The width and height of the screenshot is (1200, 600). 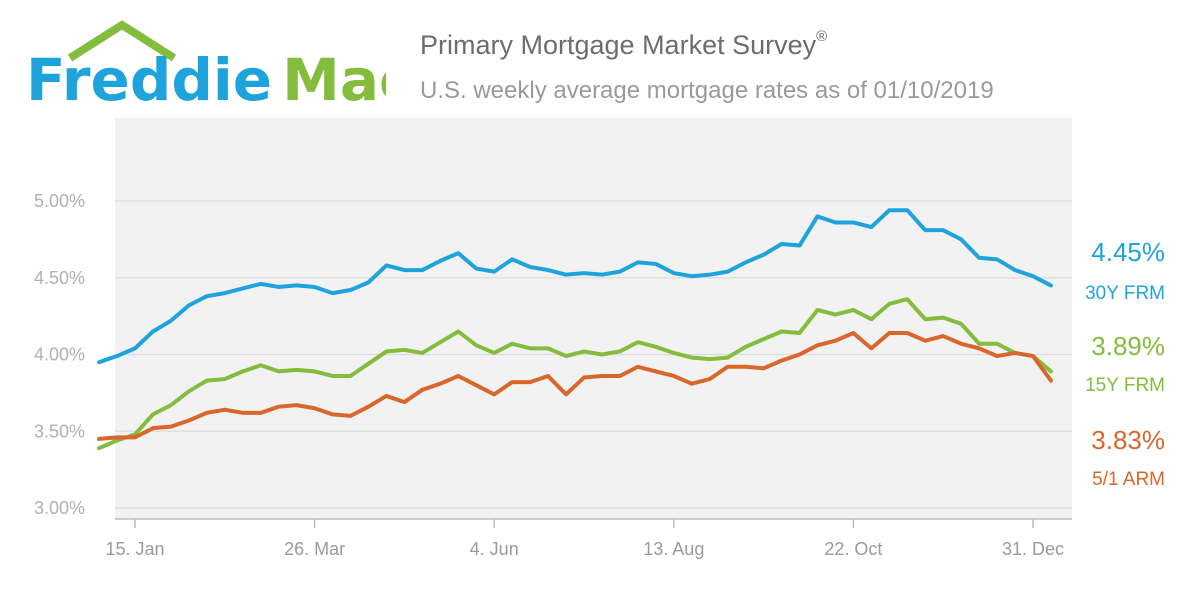 What do you see at coordinates (314, 549) in the screenshot?
I see `x-tick-label: 26. Mar` at bounding box center [314, 549].